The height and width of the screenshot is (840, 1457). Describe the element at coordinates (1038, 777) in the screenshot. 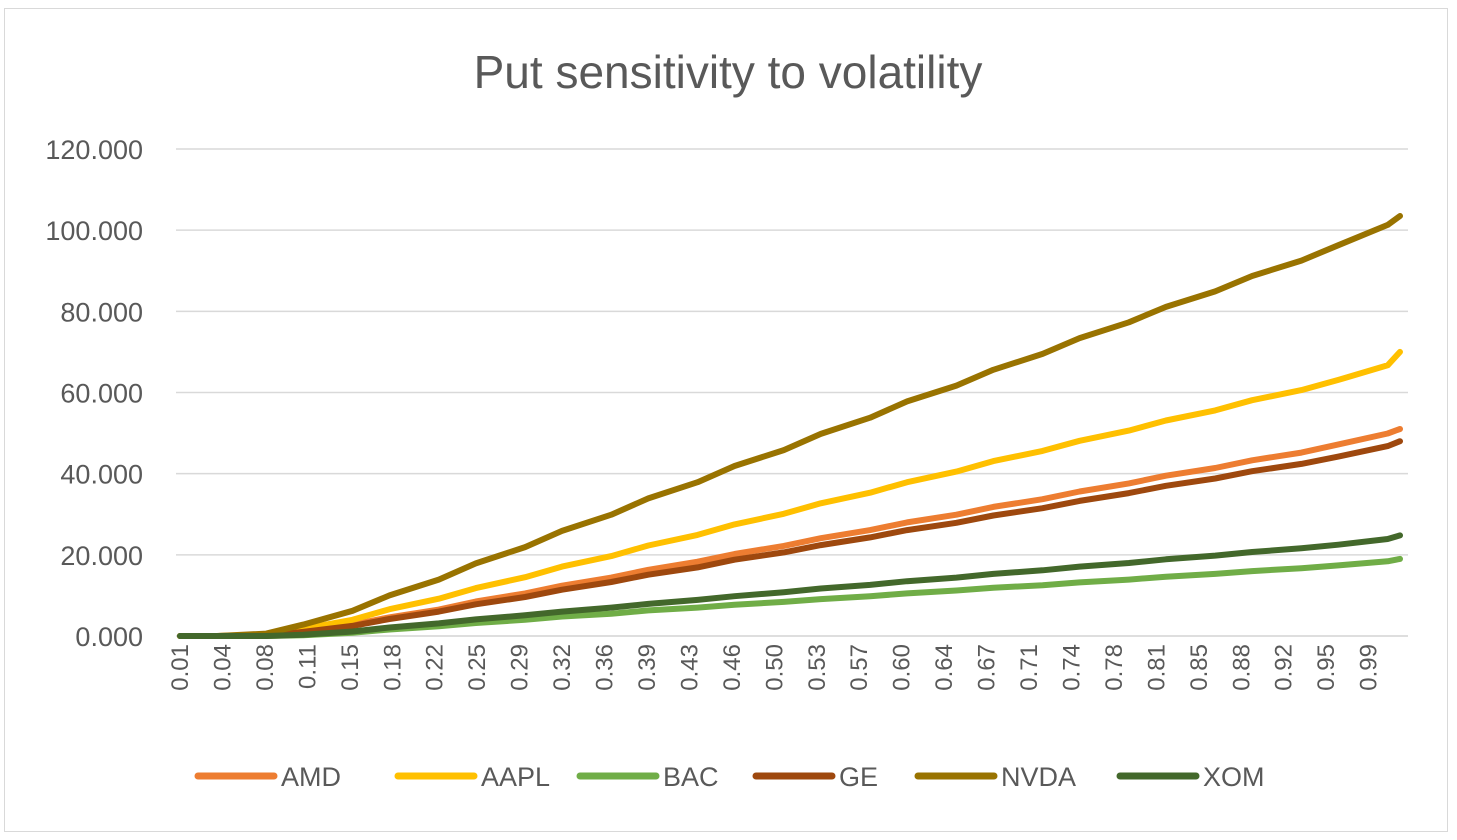

I see `legend-label-nvda: NVDA` at that location.